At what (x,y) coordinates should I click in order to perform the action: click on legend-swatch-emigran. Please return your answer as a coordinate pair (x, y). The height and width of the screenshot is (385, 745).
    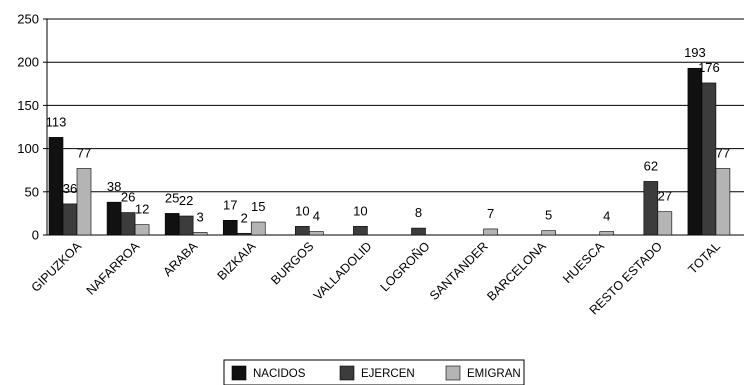
    Looking at the image, I should click on (453, 373).